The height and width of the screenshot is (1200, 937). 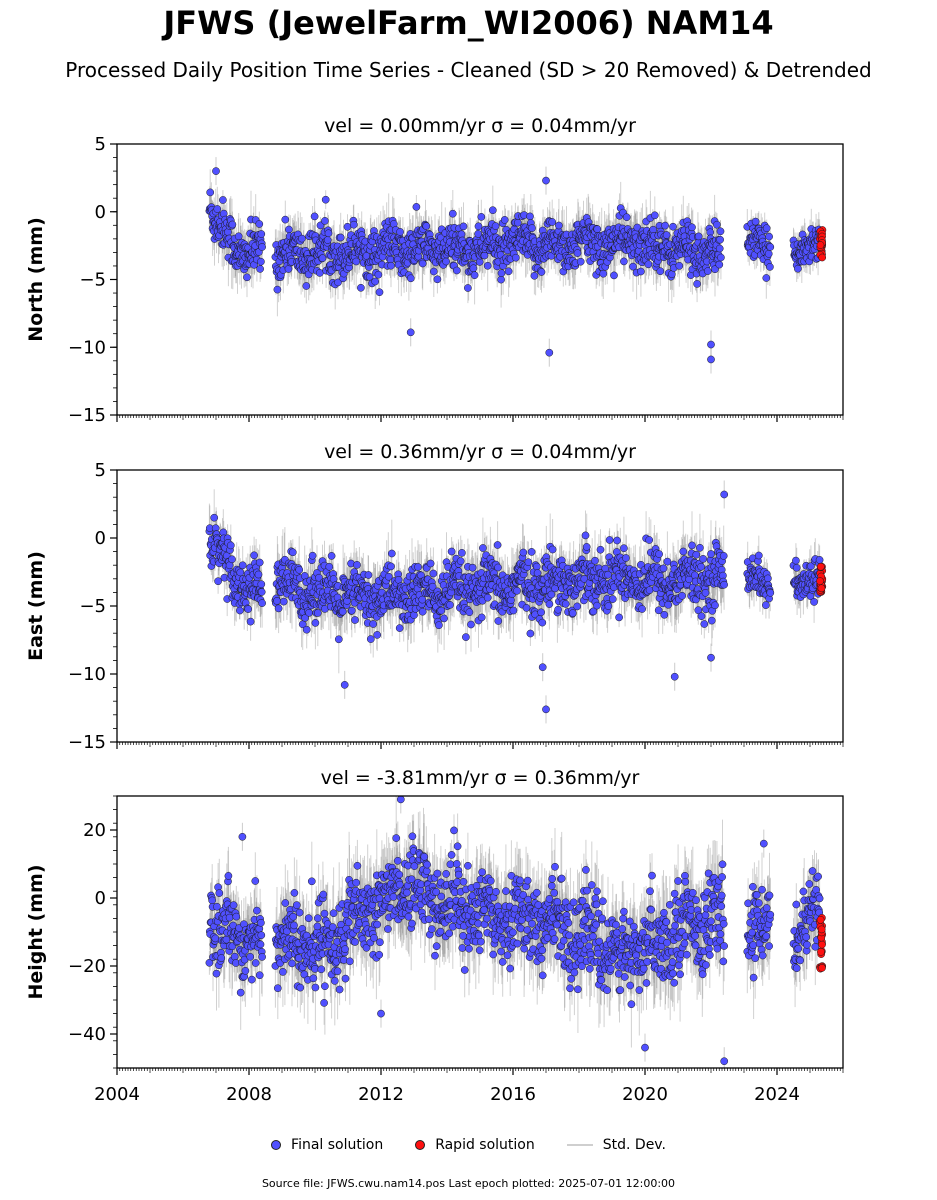 What do you see at coordinates (100, 212) in the screenshot?
I see `y-tick-label: 0` at bounding box center [100, 212].